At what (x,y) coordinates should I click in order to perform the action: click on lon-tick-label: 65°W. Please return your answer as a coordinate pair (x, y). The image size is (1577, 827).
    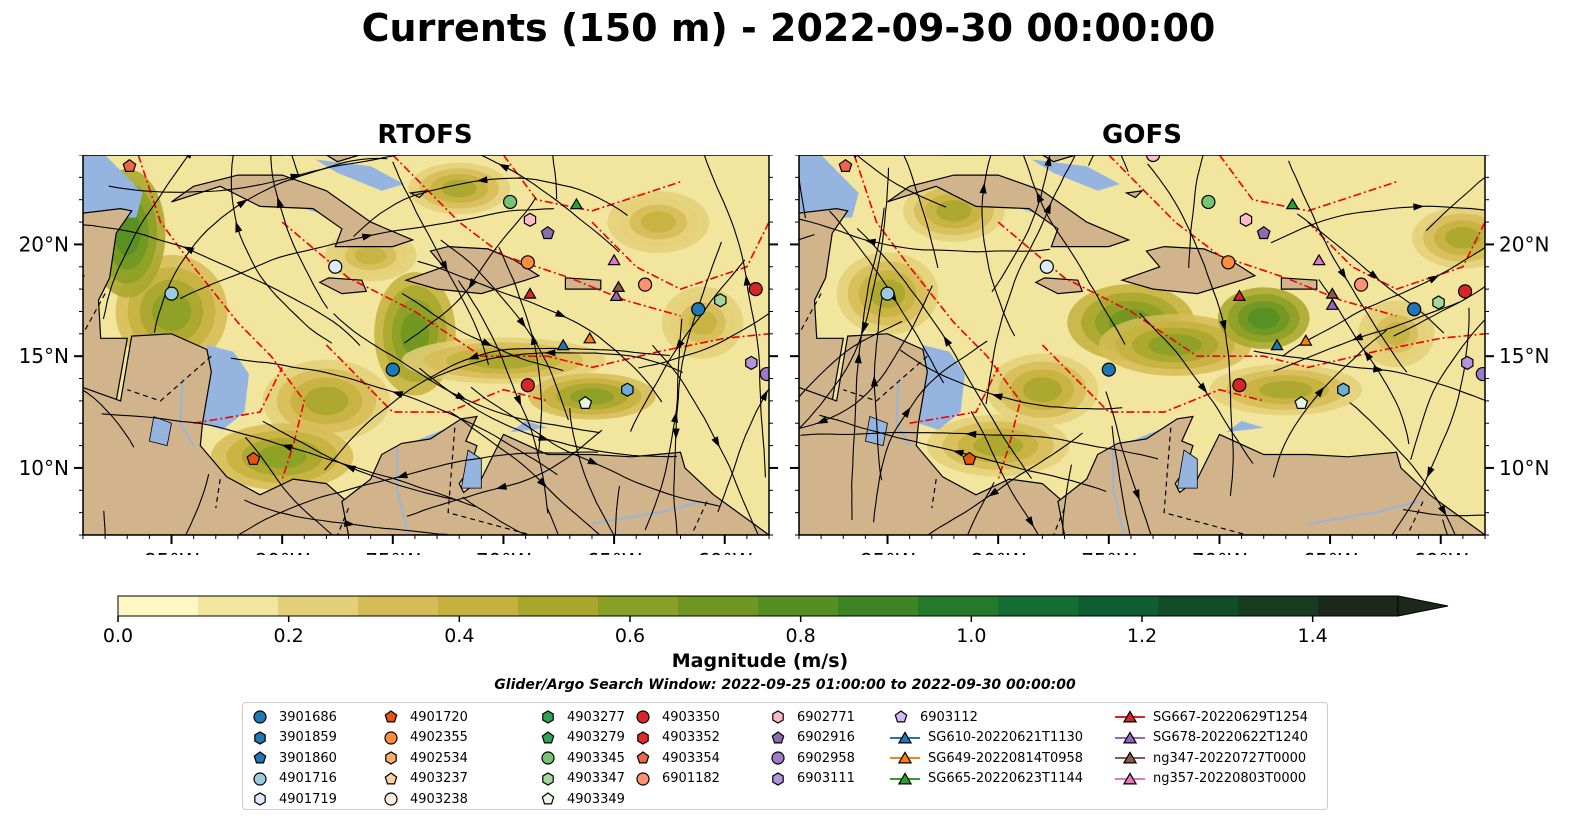
    Looking at the image, I should click on (613, 552).